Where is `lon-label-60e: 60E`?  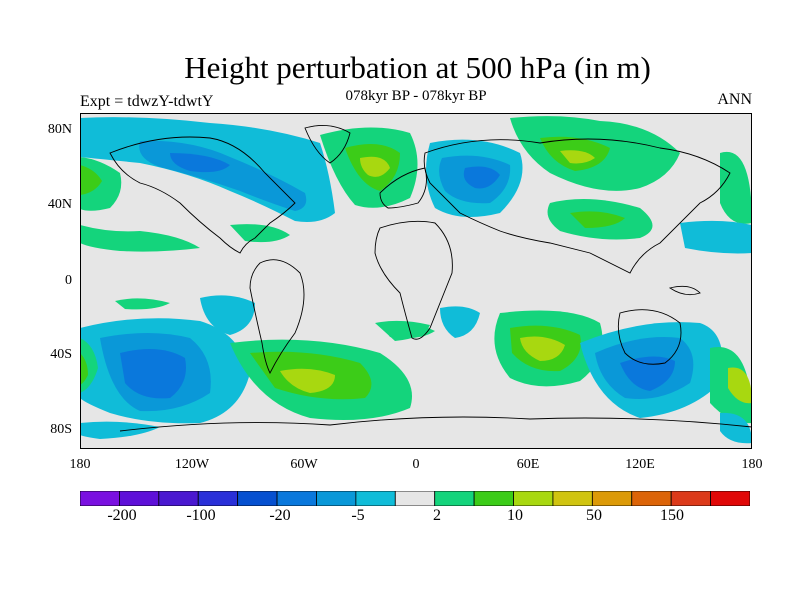 lon-label-60e: 60E is located at coordinates (528, 464).